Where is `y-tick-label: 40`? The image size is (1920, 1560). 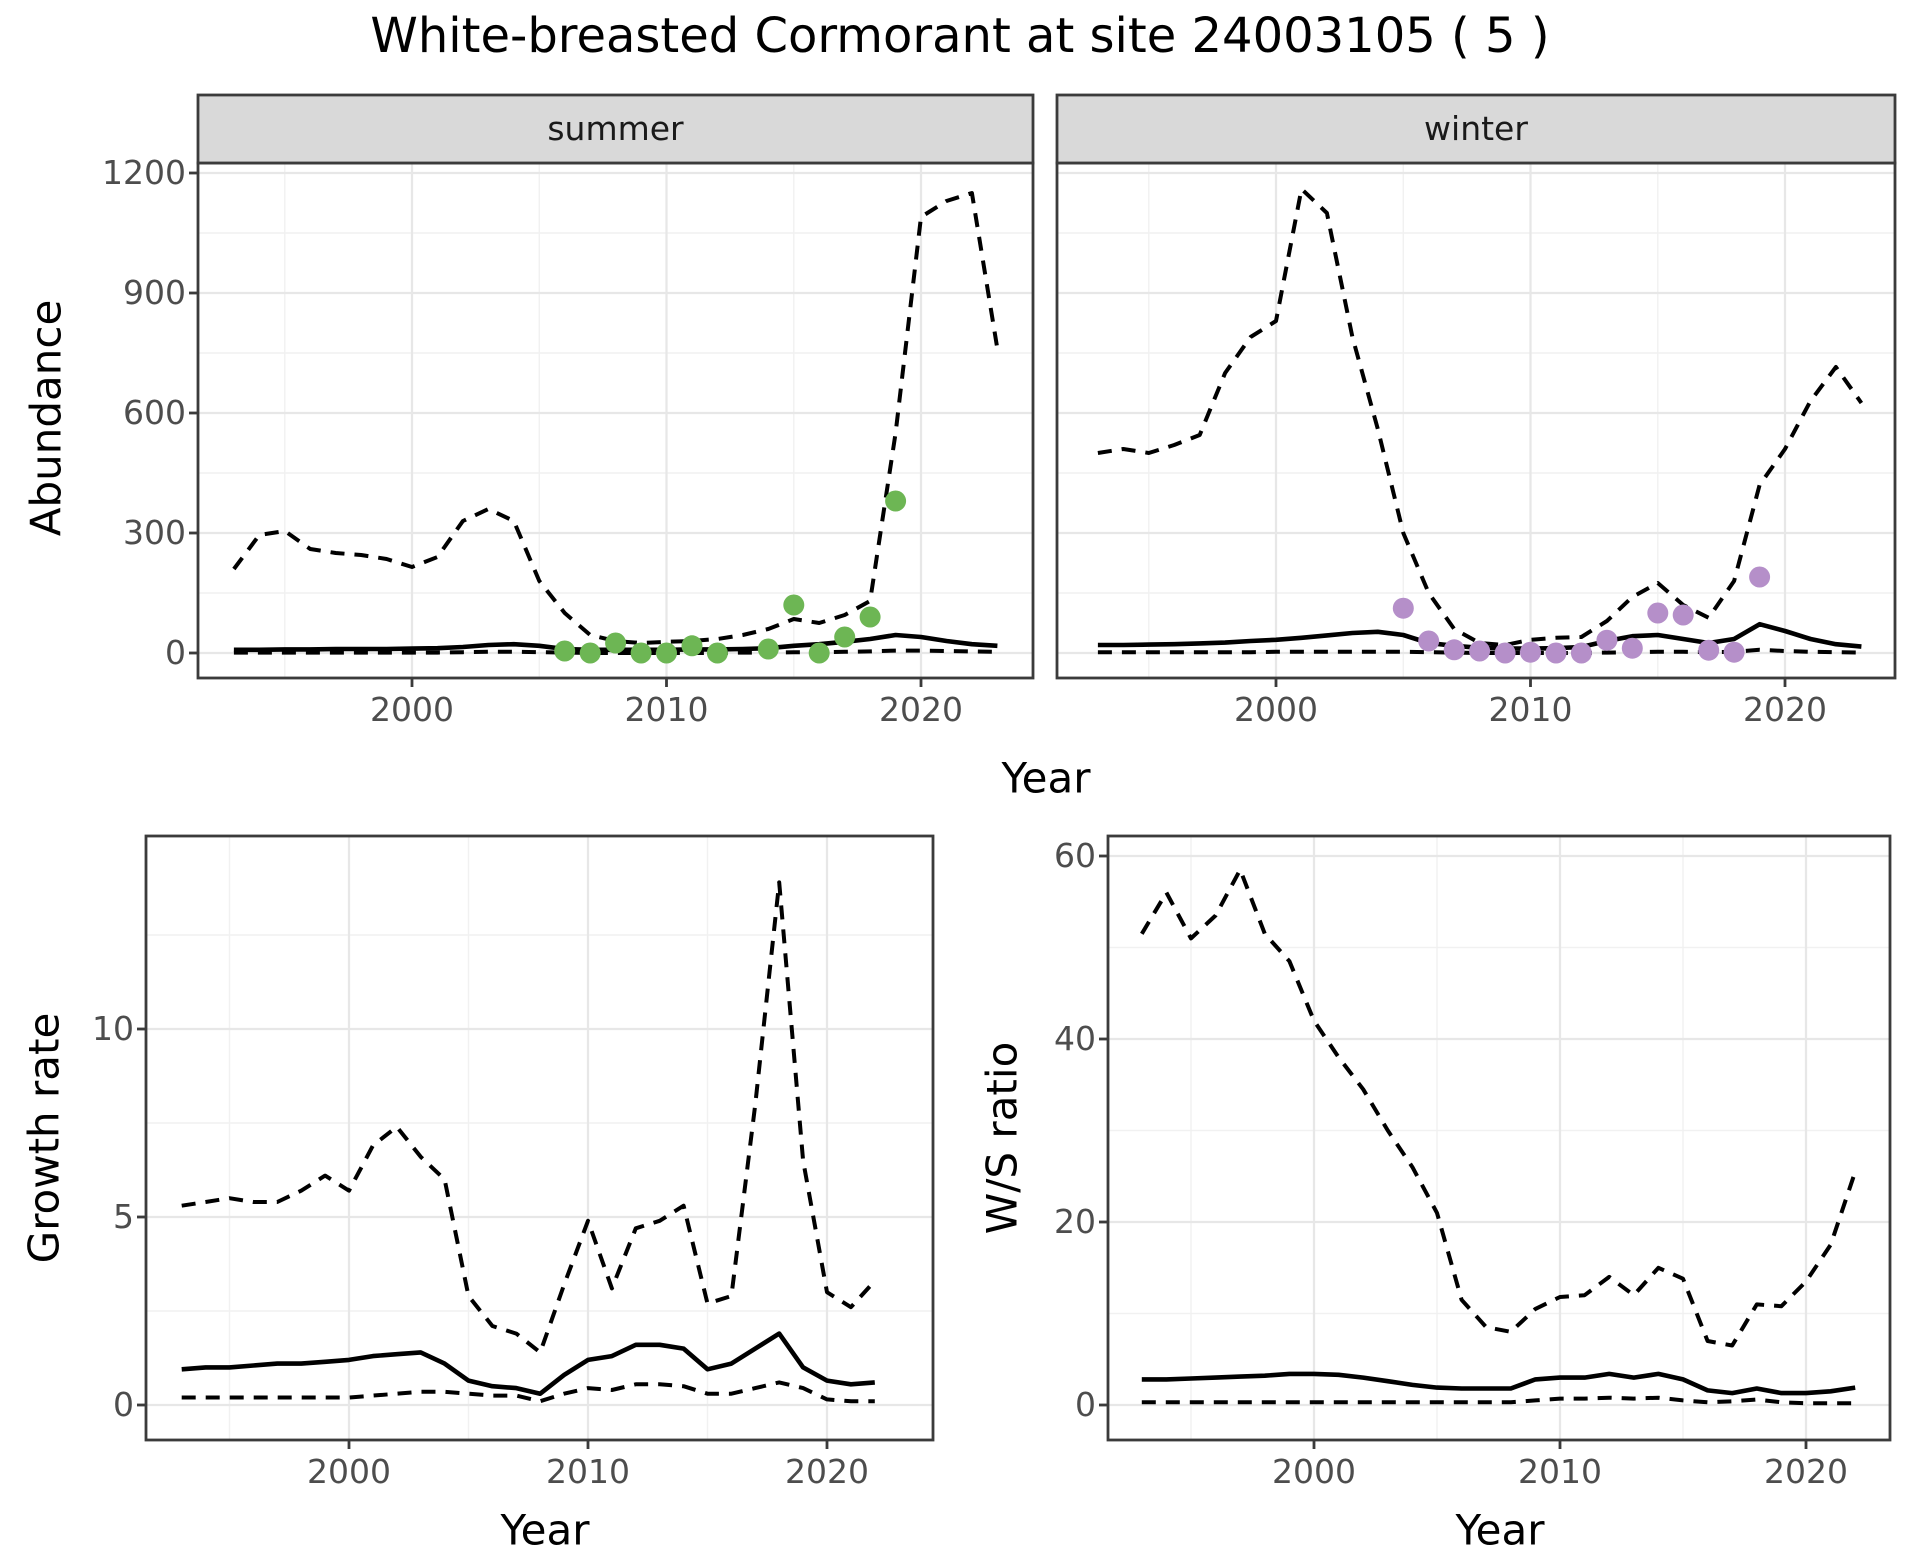
y-tick-label: 40 is located at coordinates (1075, 1038).